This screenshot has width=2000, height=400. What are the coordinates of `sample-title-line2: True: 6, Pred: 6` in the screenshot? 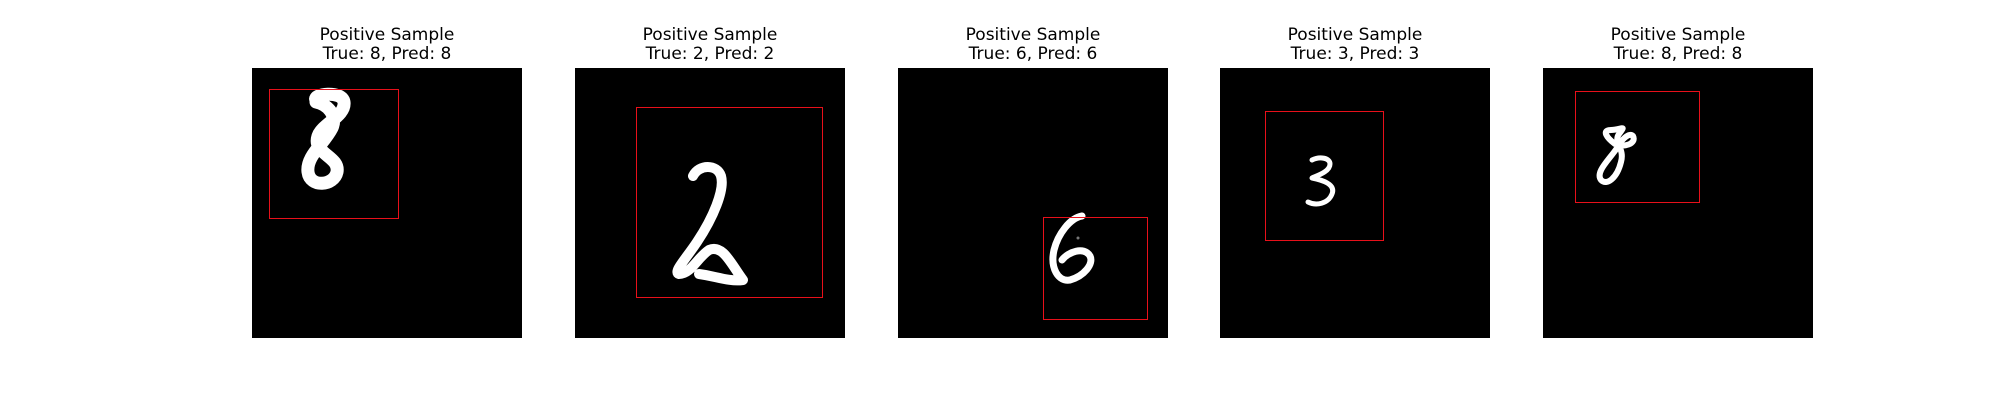 It's located at (1033, 54).